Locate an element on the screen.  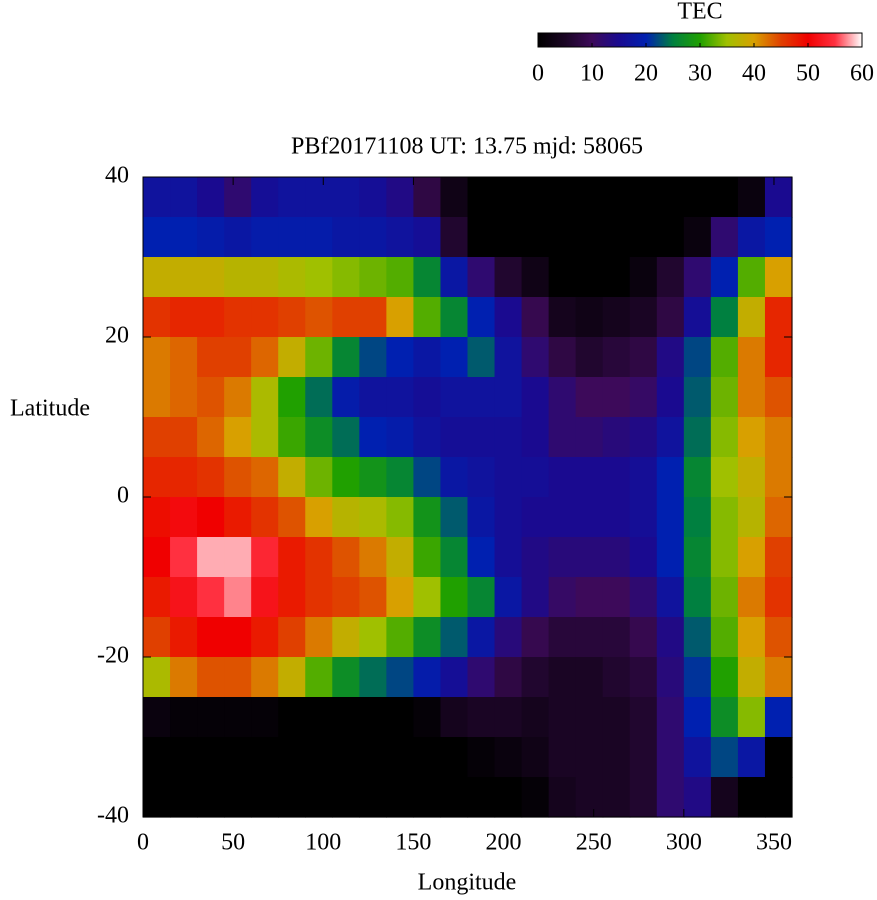
colorbar-tick-label: 30 is located at coordinates (700, 74).